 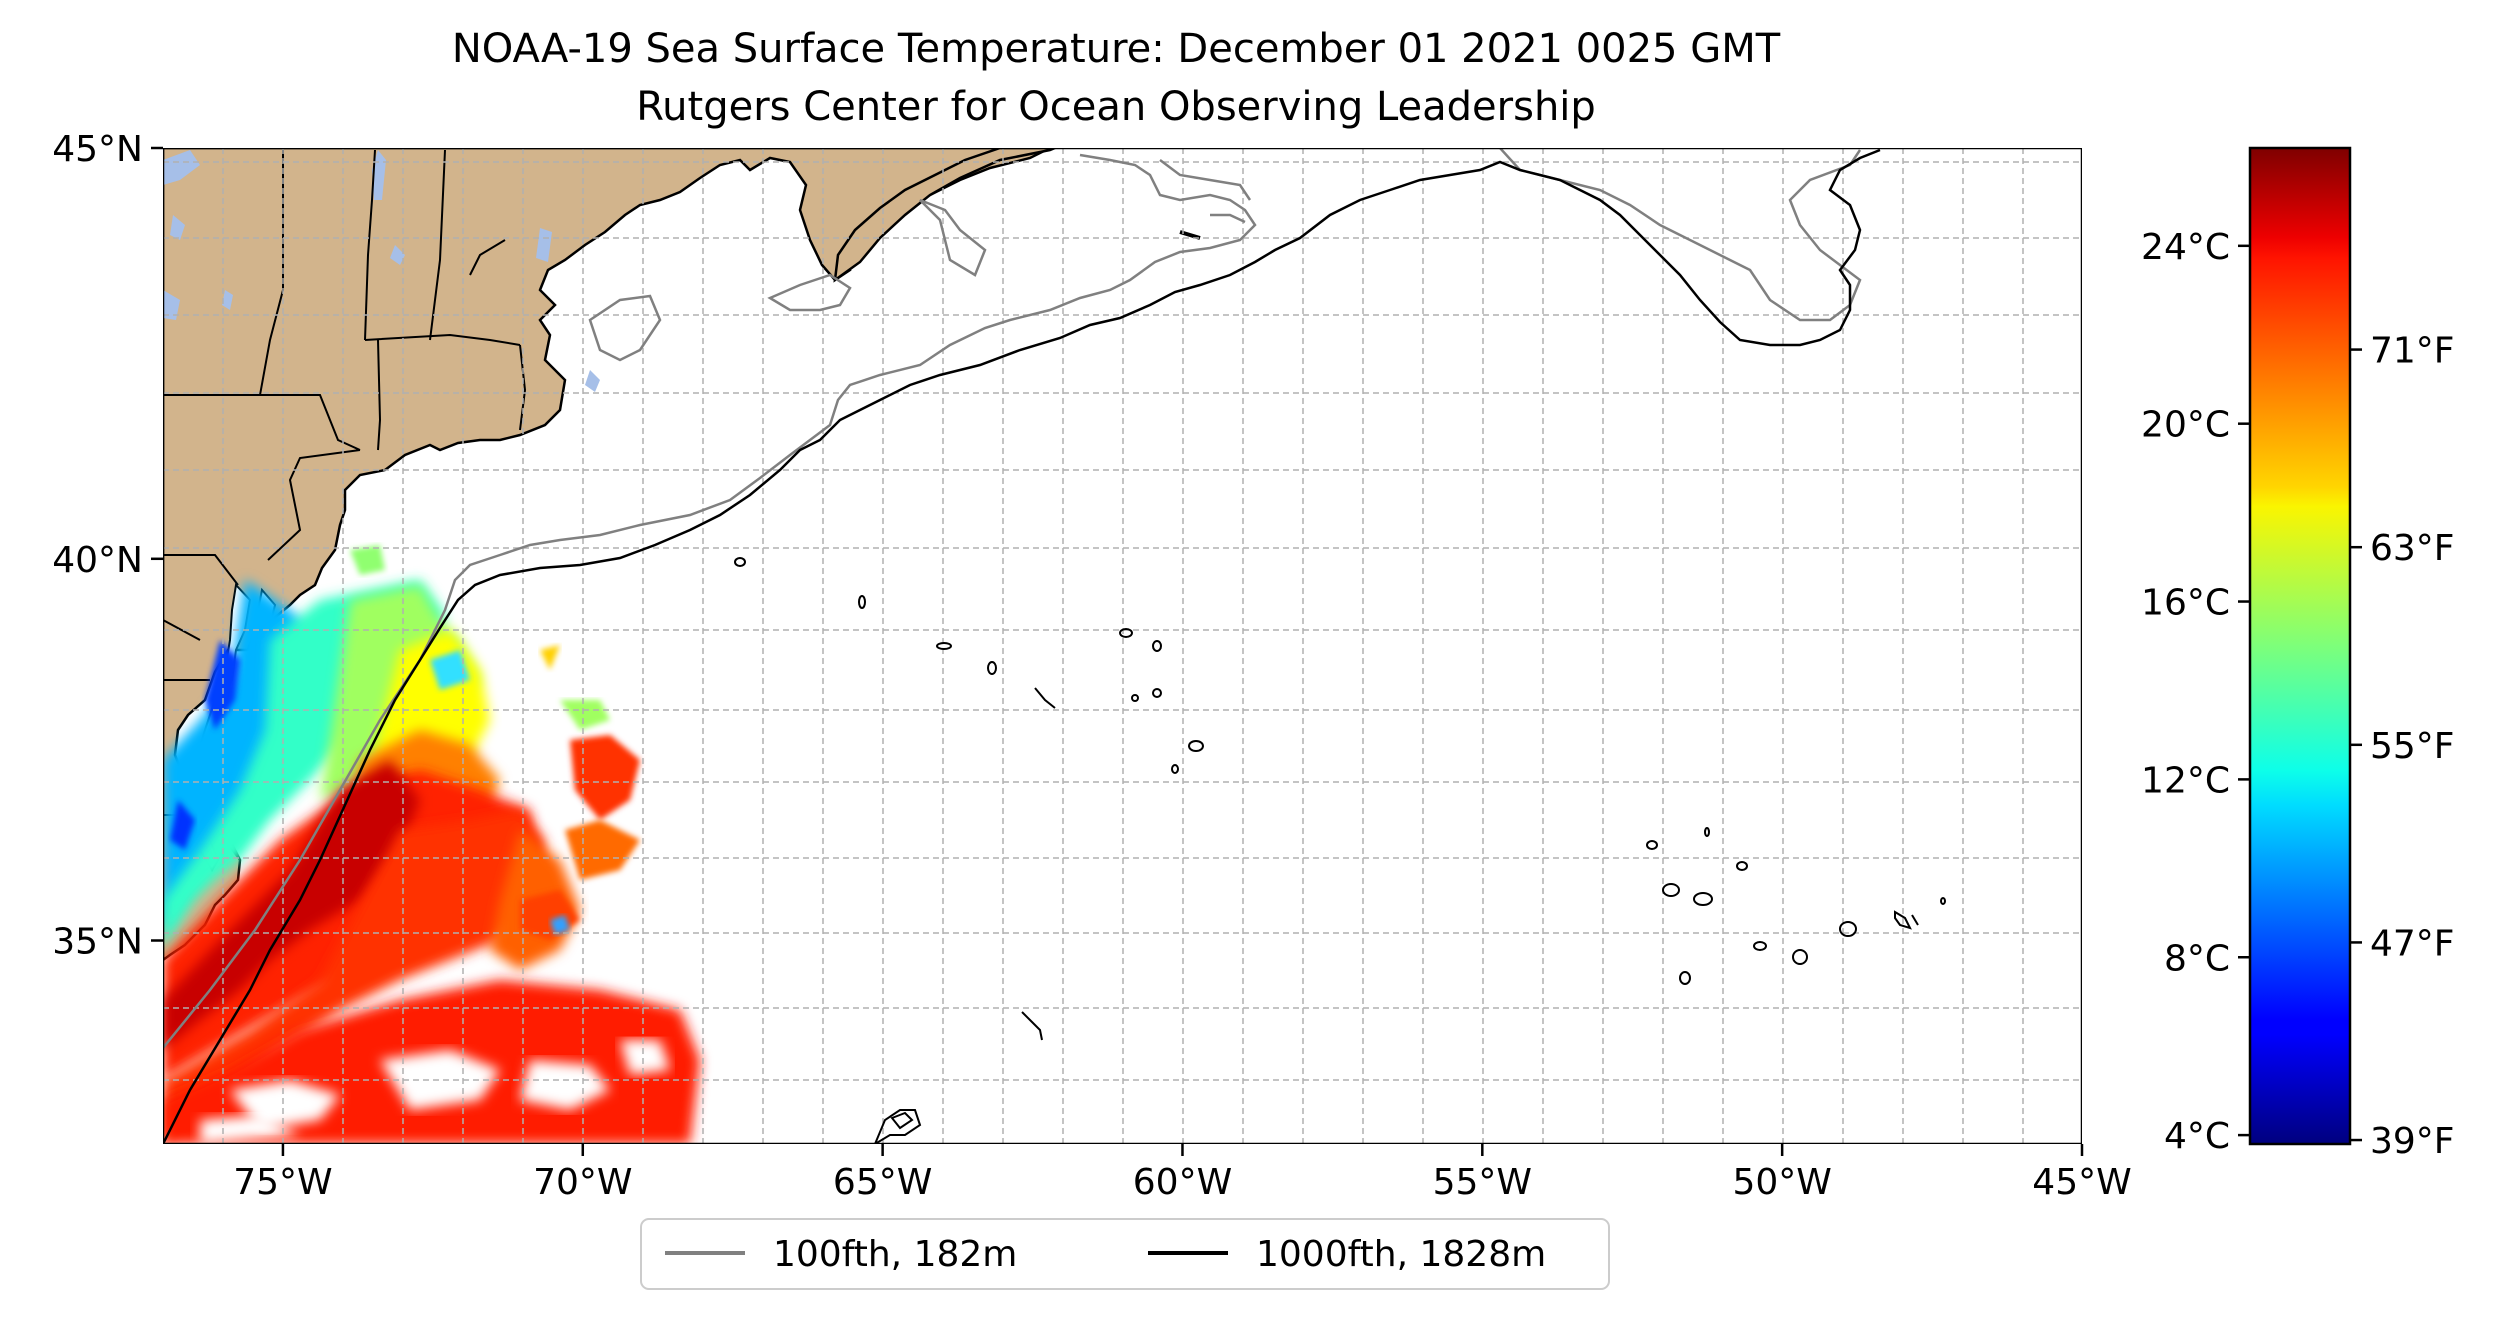 I want to click on colorbar-celsius-label: 4°C, so click(x=2197, y=1136).